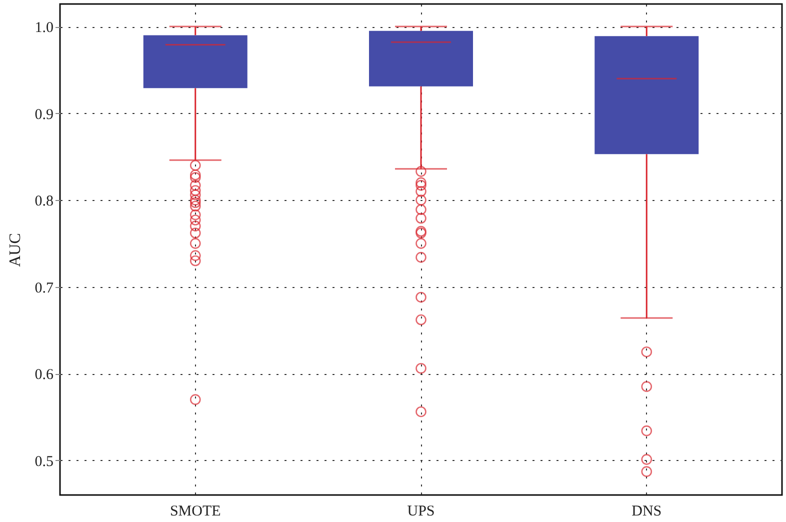 This screenshot has width=786, height=522. What do you see at coordinates (44, 202) in the screenshot?
I see `y-tick-label: 0.8` at bounding box center [44, 202].